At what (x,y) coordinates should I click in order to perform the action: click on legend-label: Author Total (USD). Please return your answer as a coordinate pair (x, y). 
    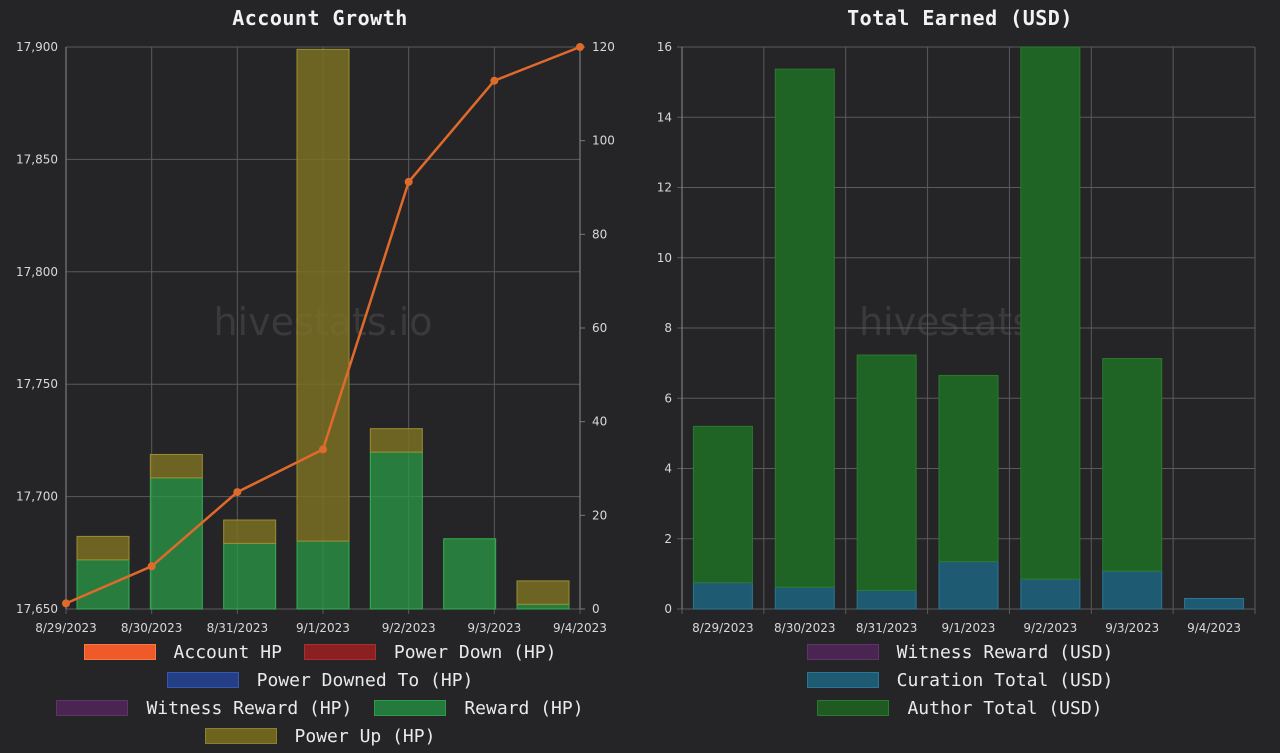
    Looking at the image, I should click on (1005, 708).